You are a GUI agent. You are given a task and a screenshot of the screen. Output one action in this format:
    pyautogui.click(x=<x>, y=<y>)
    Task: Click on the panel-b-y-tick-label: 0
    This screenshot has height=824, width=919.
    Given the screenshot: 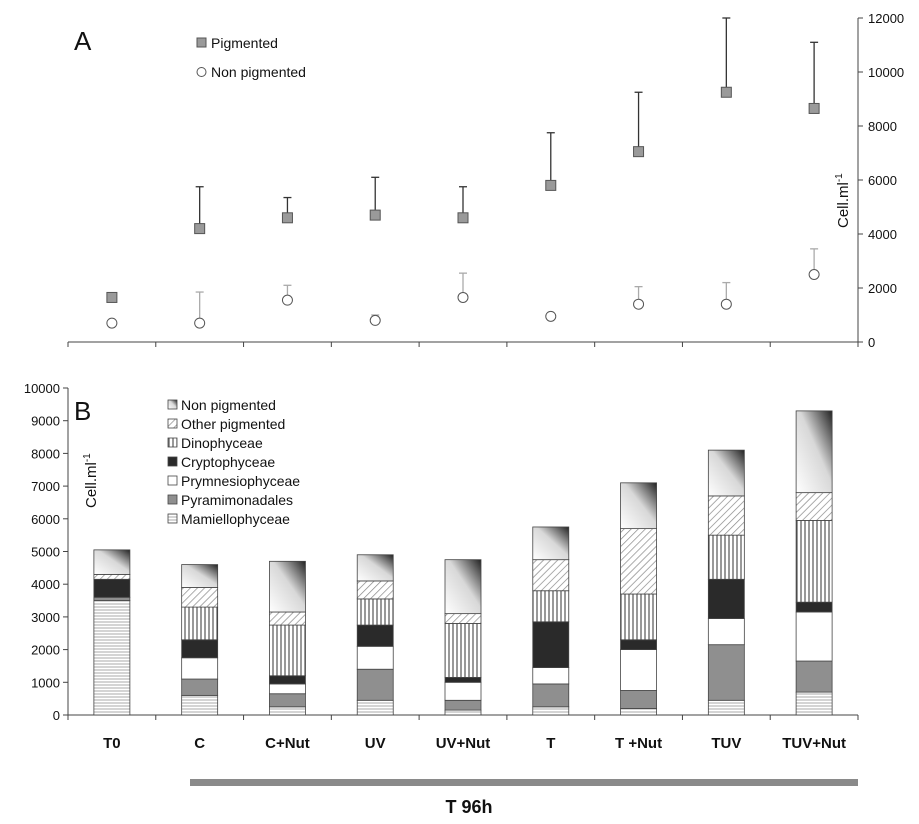 What is the action you would take?
    pyautogui.click(x=56, y=715)
    